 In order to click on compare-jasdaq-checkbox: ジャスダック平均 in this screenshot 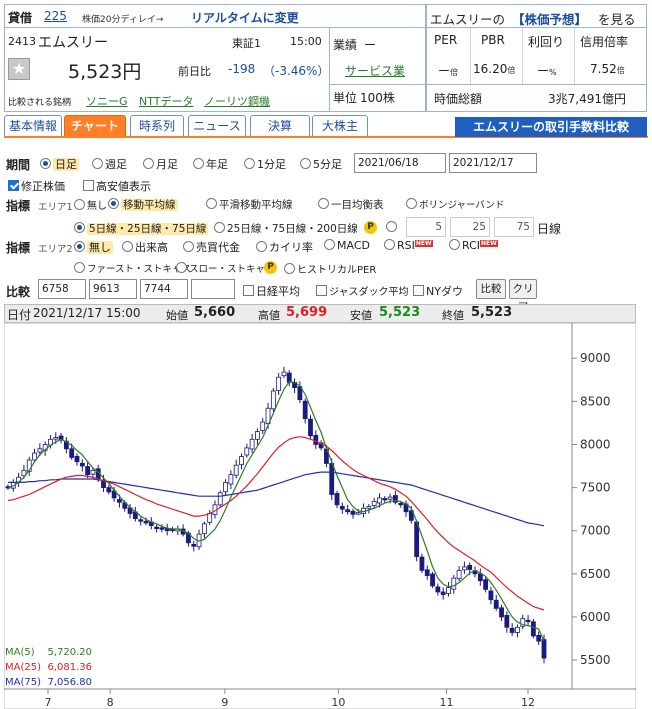, I will do `click(362, 290)`.